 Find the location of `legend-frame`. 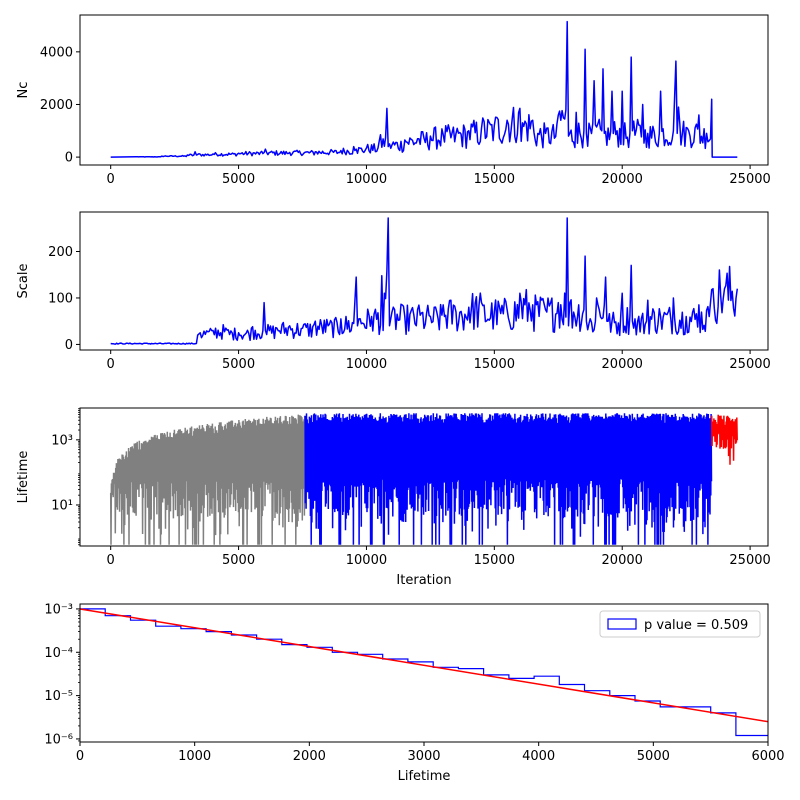

legend-frame is located at coordinates (680, 624).